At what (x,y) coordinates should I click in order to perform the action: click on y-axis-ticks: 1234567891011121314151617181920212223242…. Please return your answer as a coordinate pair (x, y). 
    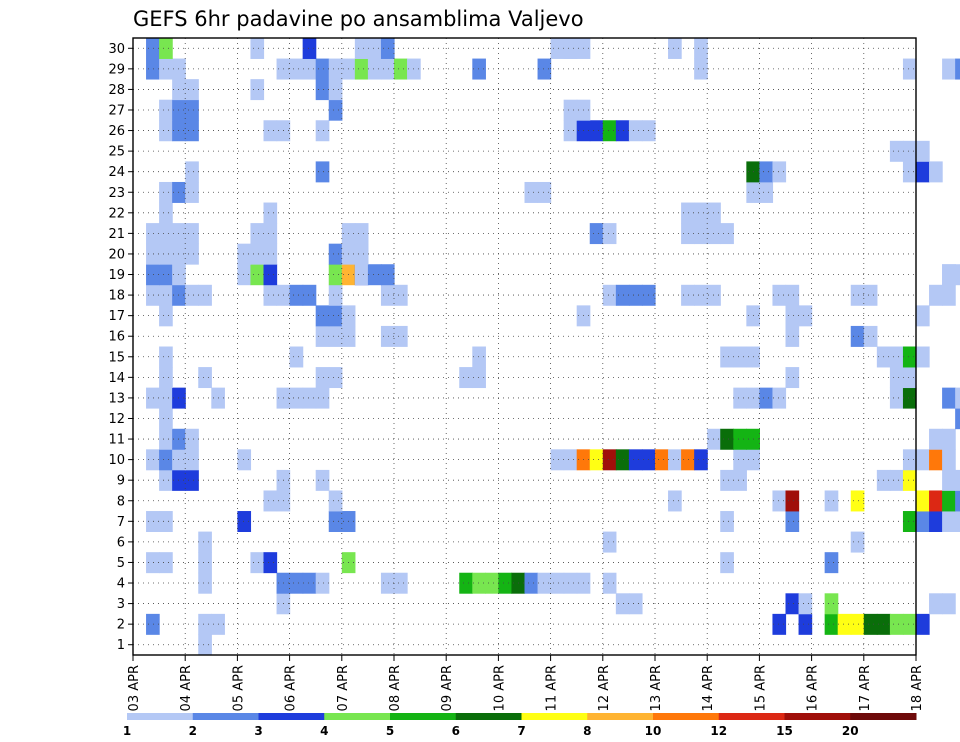
    Looking at the image, I should click on (120, 347).